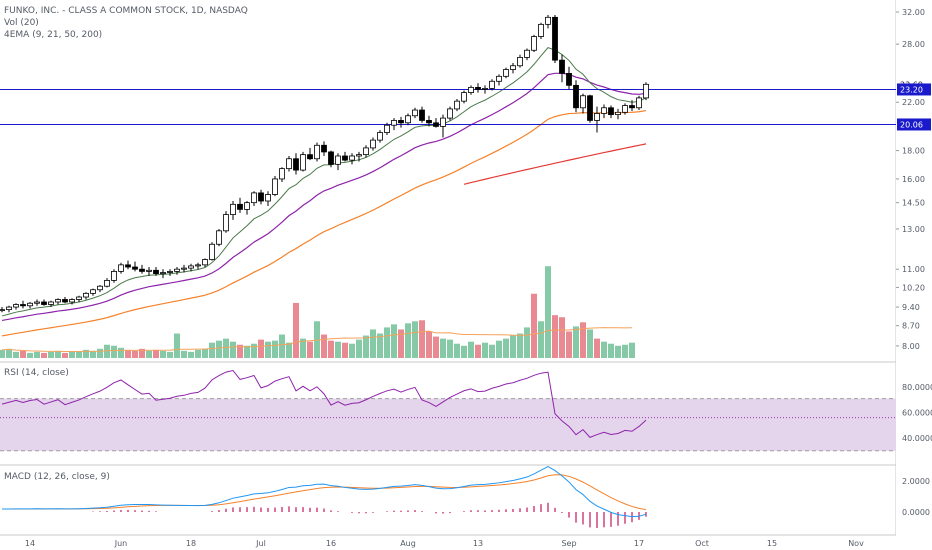 This screenshot has height=550, width=932. What do you see at coordinates (36, 373) in the screenshot?
I see `rsi-legend: RSI (14, close)` at bounding box center [36, 373].